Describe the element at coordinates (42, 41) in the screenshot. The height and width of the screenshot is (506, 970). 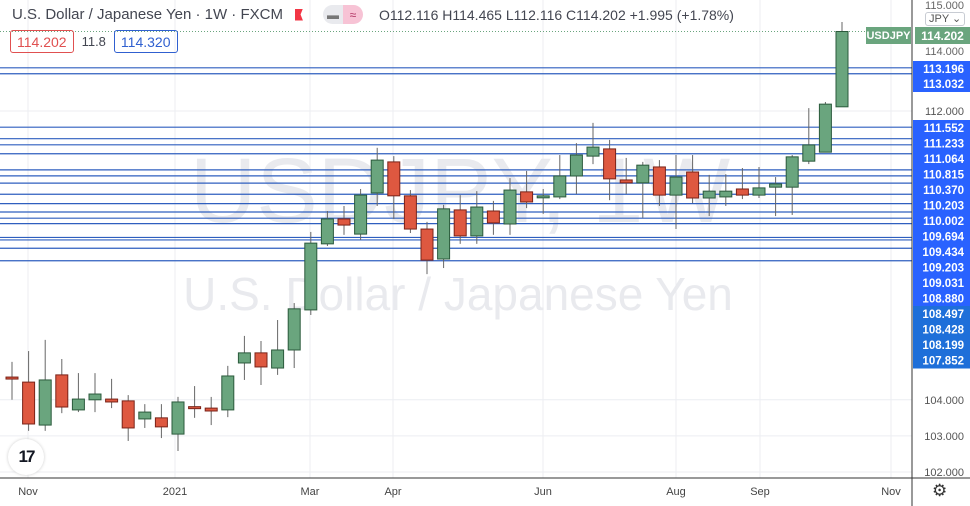
I see `sell-price-button: 114.202` at that location.